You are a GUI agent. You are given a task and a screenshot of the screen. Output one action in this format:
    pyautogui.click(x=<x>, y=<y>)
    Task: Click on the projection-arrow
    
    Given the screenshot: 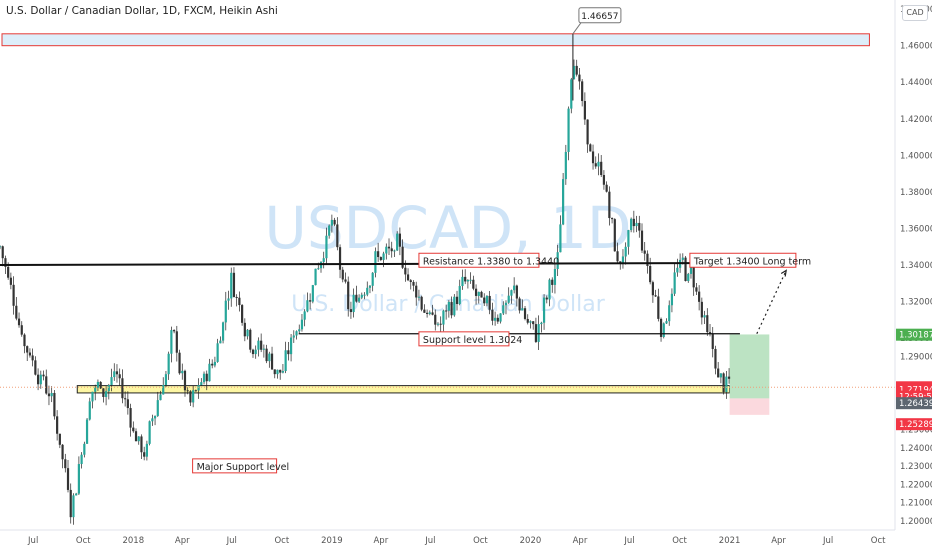 What is the action you would take?
    pyautogui.click(x=771, y=302)
    